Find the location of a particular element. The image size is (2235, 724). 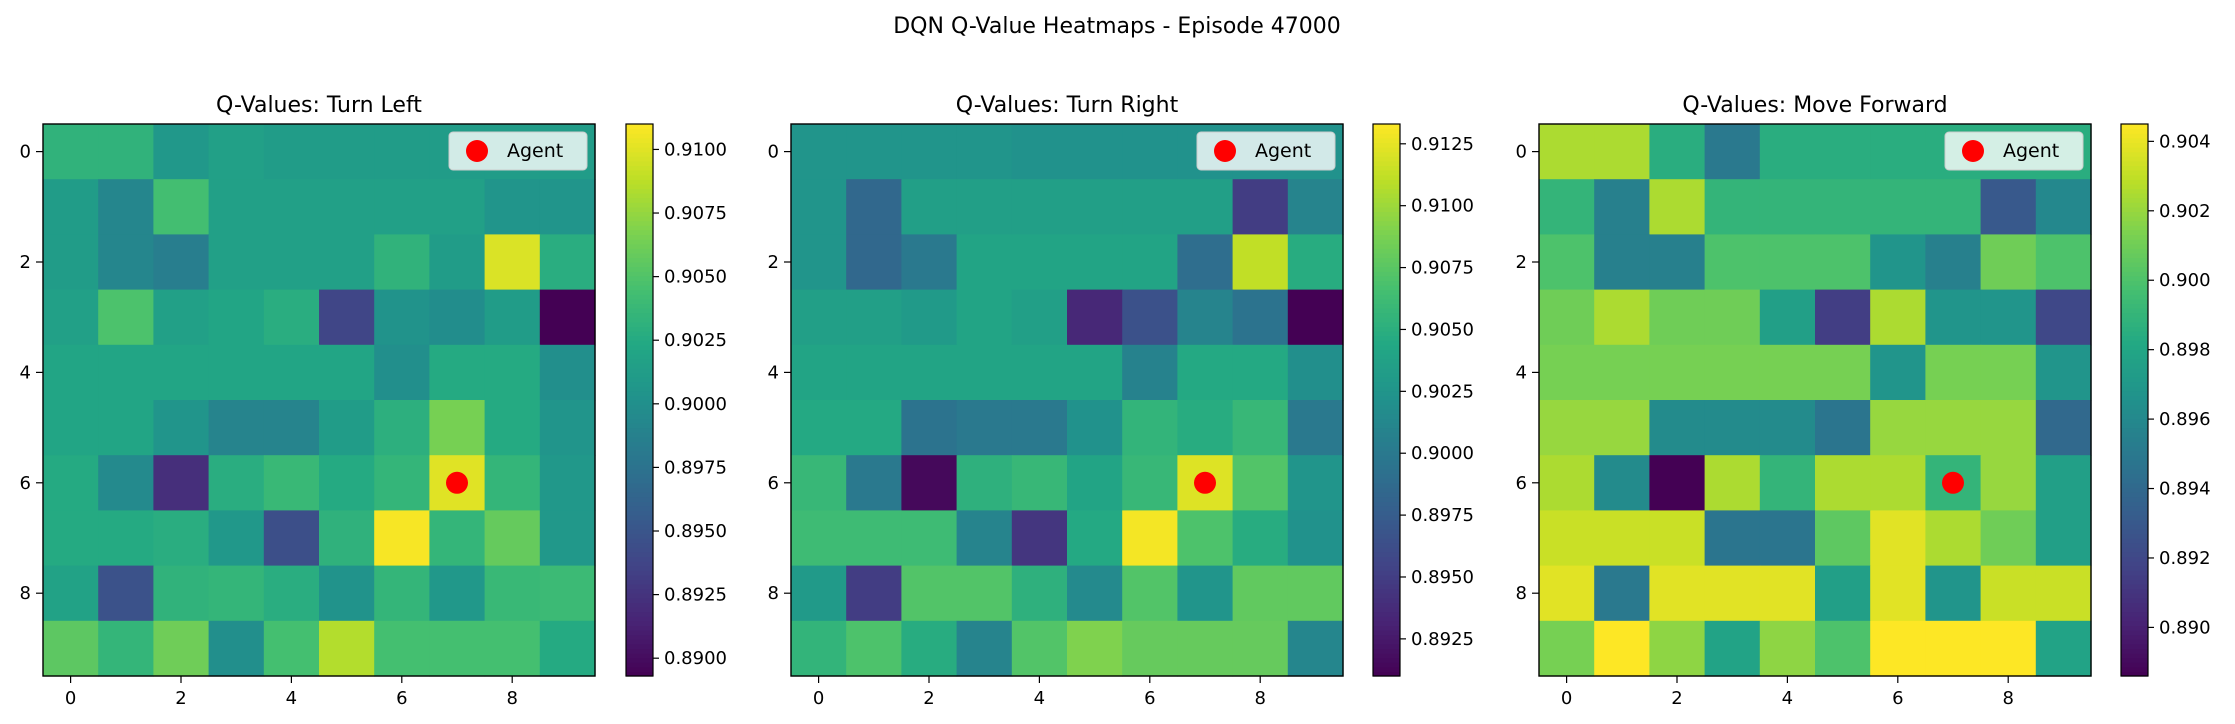

colorbar-tick-label: 0.8975 is located at coordinates (695, 467).